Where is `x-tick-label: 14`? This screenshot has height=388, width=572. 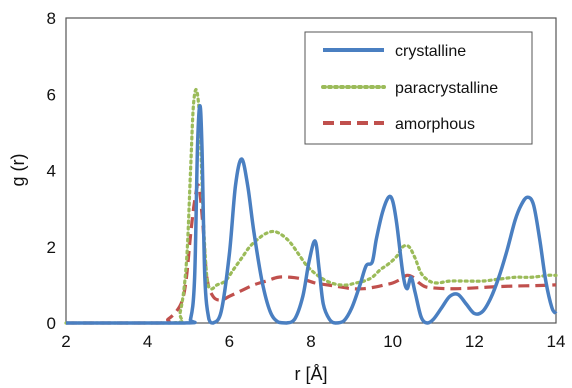 x-tick-label: 14 is located at coordinates (556, 341).